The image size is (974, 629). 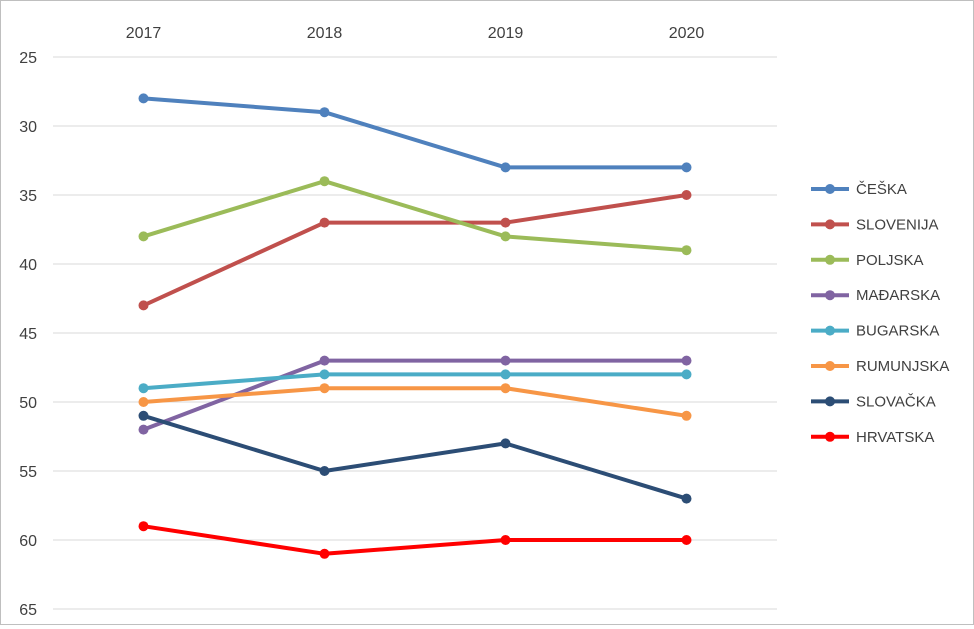 What do you see at coordinates (687, 33) in the screenshot?
I see `x-tick-label: 2020` at bounding box center [687, 33].